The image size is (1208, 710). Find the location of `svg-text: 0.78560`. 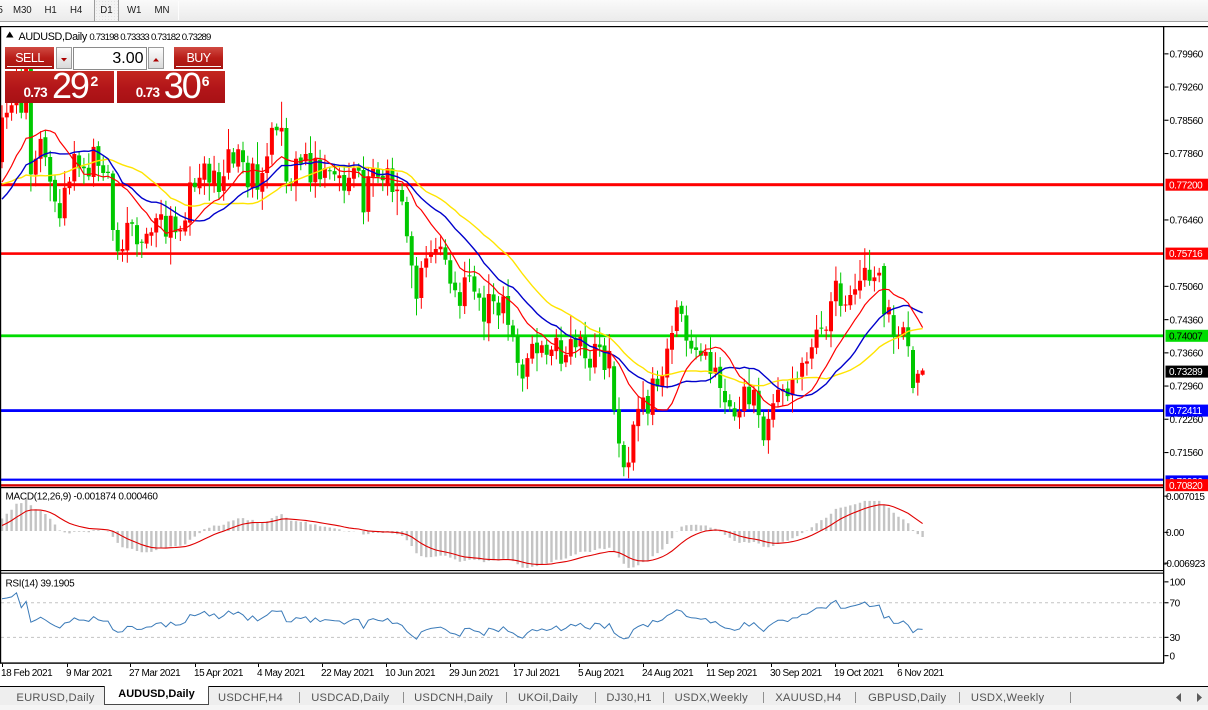

svg-text: 0.78560 is located at coordinates (1187, 121).